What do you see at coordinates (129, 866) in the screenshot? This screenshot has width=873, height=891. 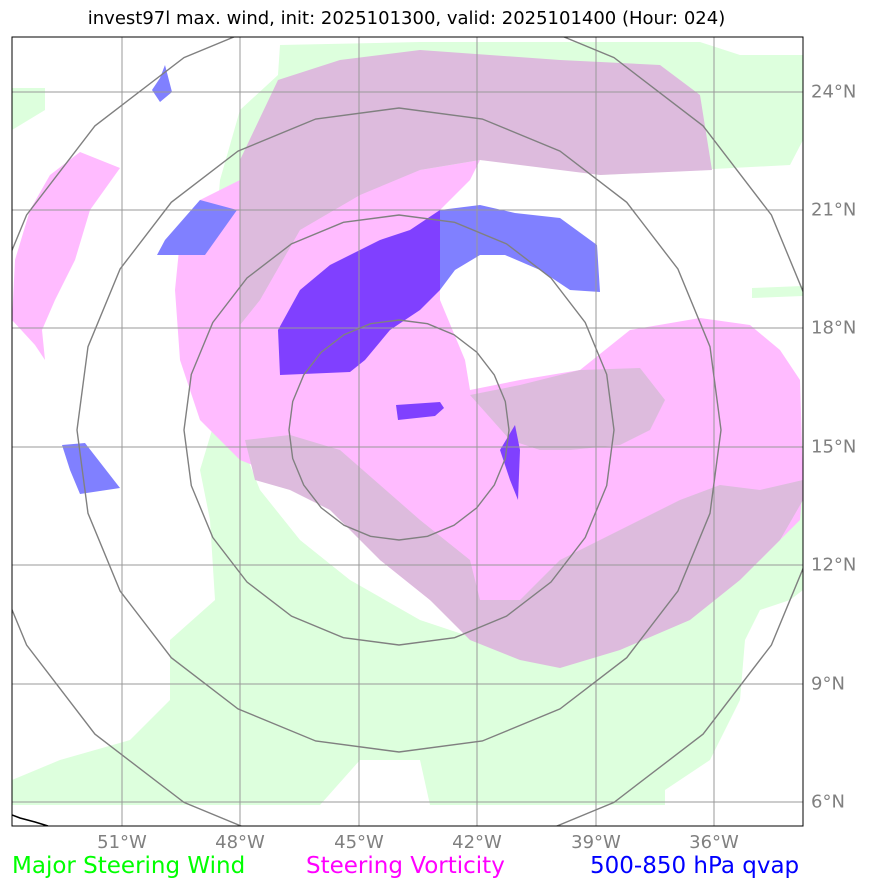 I see `legend-major-steering-wind: Major Steering Wind` at bounding box center [129, 866].